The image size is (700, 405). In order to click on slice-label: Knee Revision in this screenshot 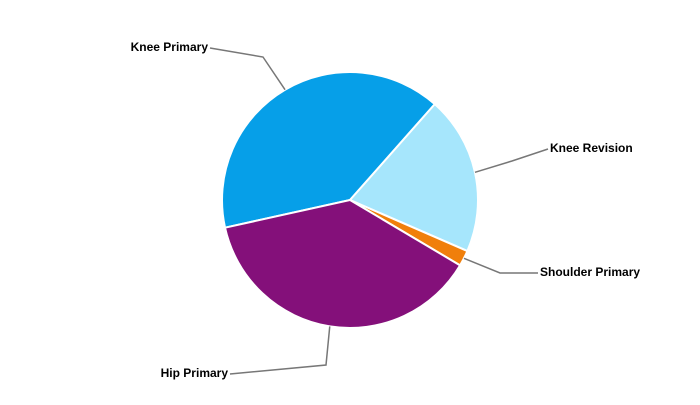, I will do `click(591, 148)`.